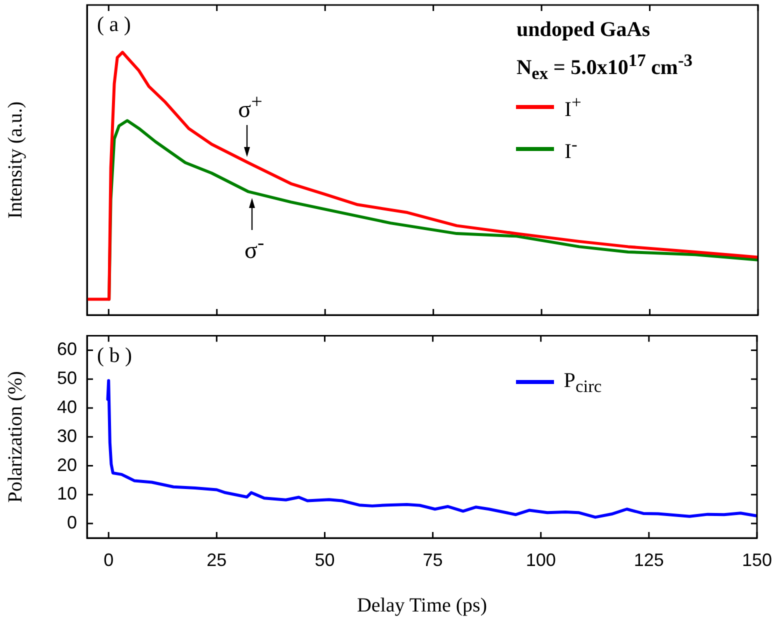 The image size is (784, 625). Describe the element at coordinates (66, 436) in the screenshot. I see `y-tick-label: 30` at that location.